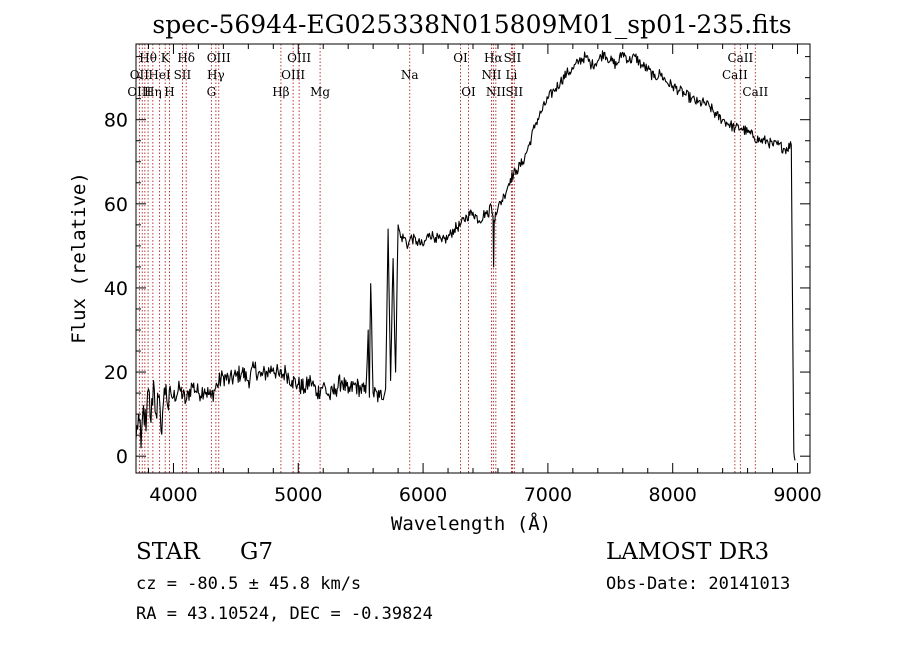  What do you see at coordinates (116, 289) in the screenshot?
I see `y-tick-label: 40` at bounding box center [116, 289].